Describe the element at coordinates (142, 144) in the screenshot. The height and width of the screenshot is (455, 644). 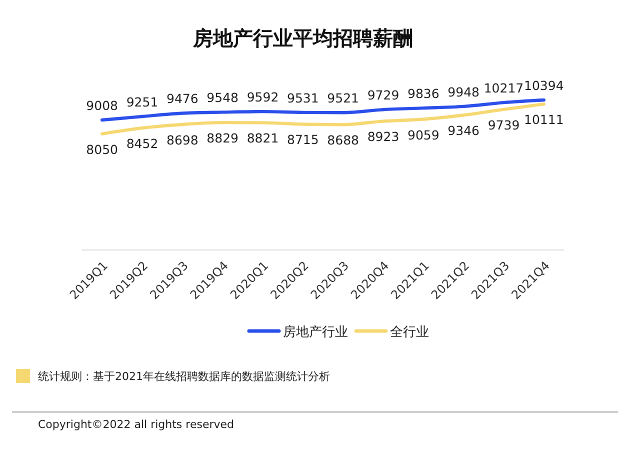
I see `data-label: 8452` at that location.